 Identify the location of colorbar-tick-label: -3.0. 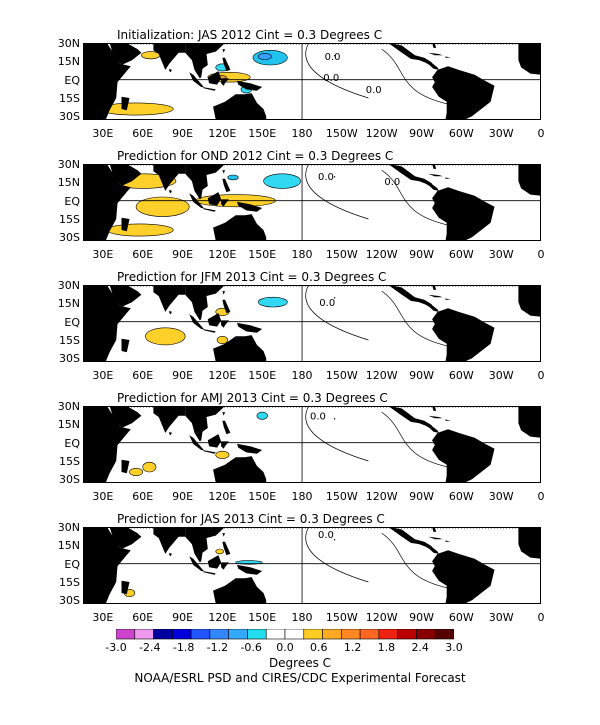
(116, 647).